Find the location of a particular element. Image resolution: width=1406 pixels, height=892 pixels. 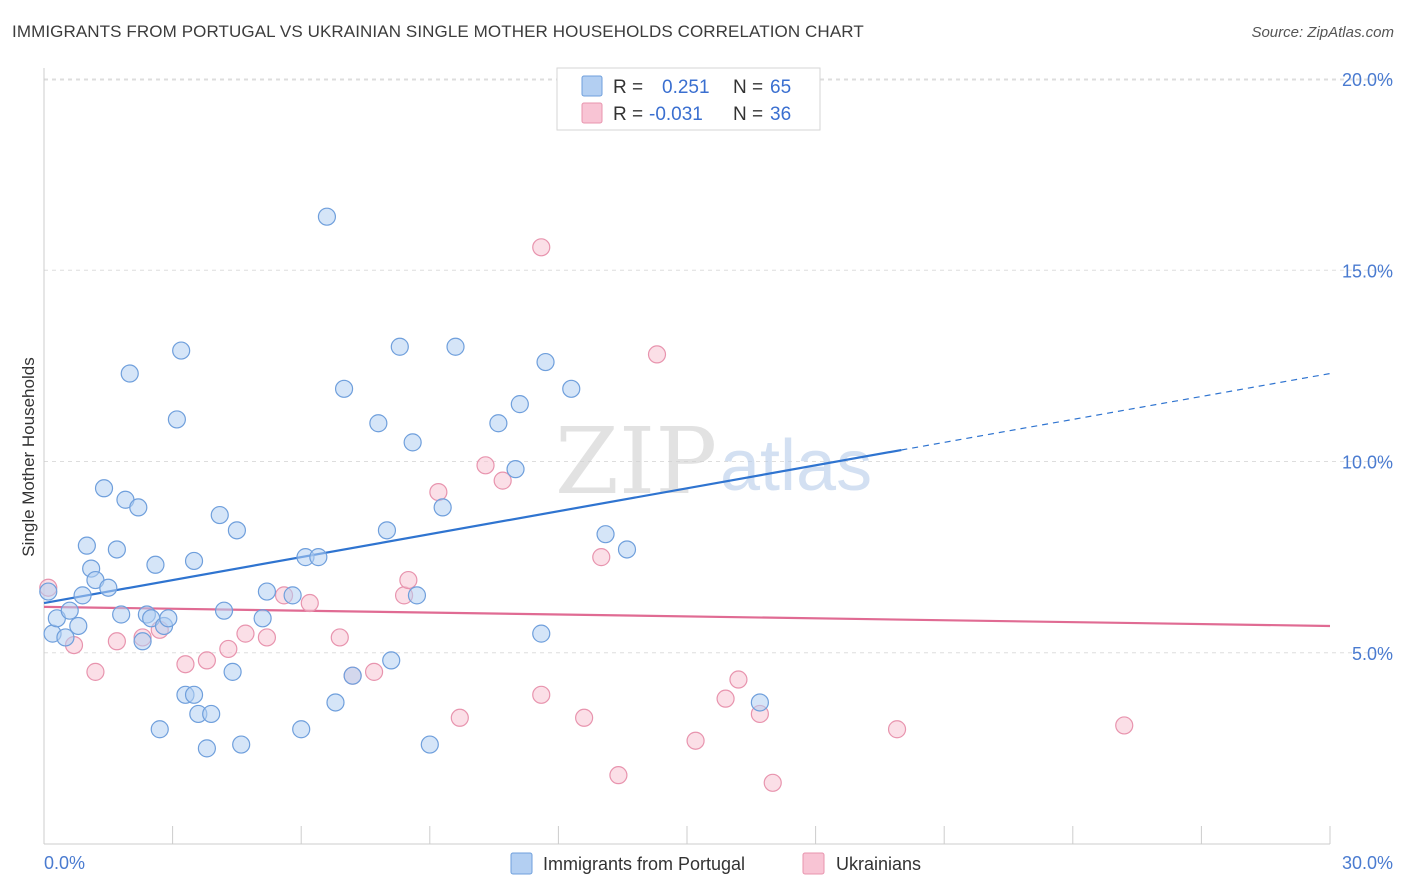

legend-n-label-1: N = is located at coordinates (748, 87).